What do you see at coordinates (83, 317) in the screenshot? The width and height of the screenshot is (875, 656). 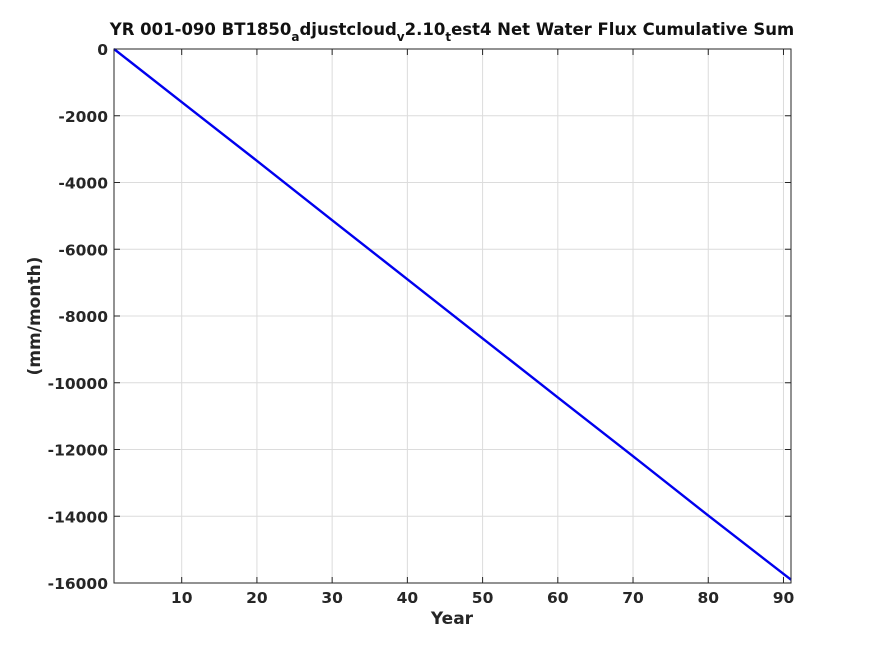 I see `y-tick-label: -8000` at bounding box center [83, 317].